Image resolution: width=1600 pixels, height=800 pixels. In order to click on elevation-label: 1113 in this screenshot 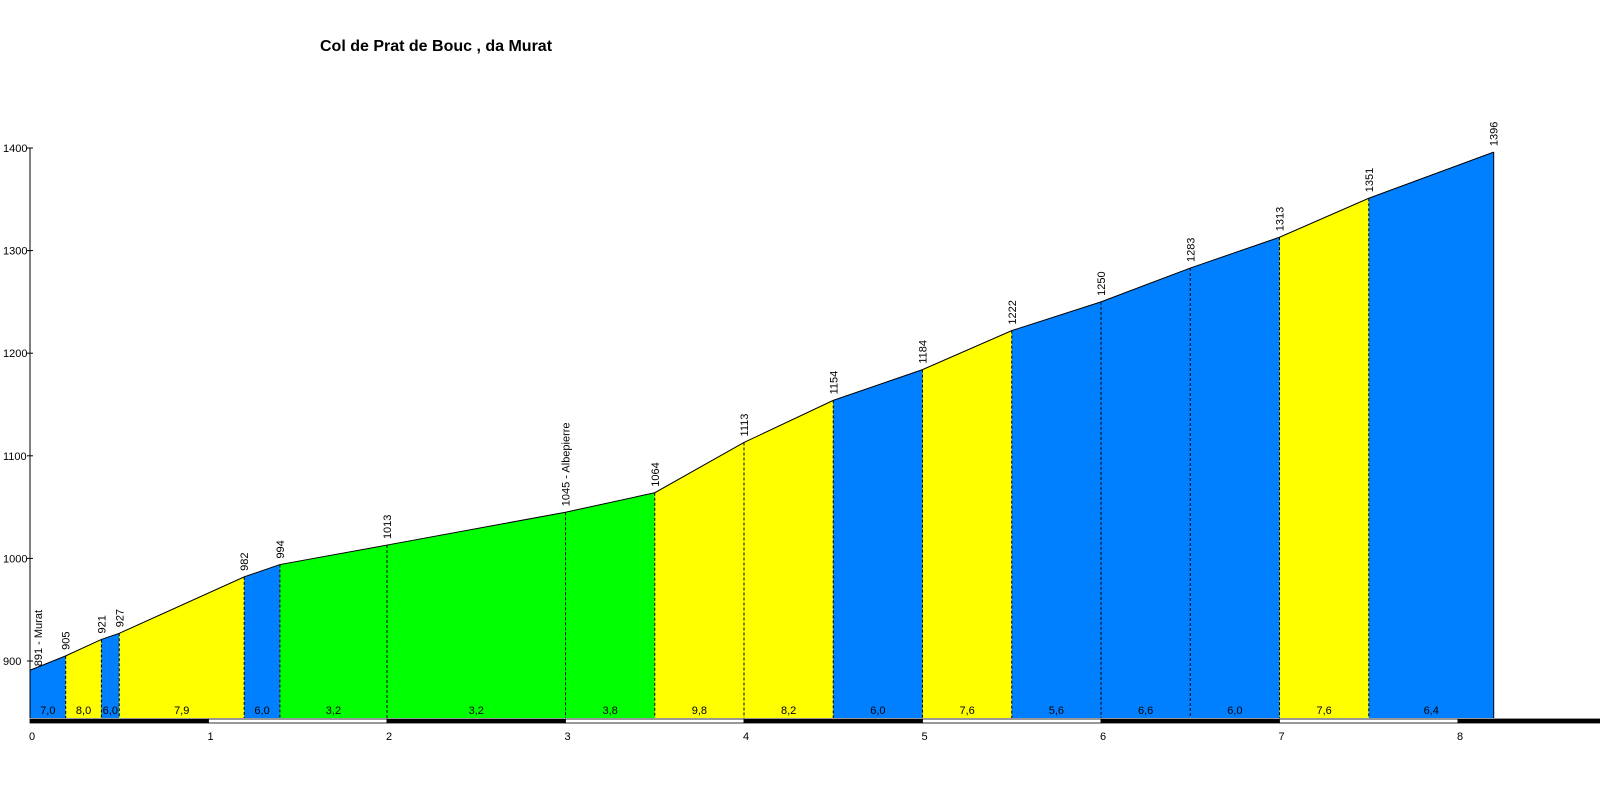, I will do `click(745, 425)`.